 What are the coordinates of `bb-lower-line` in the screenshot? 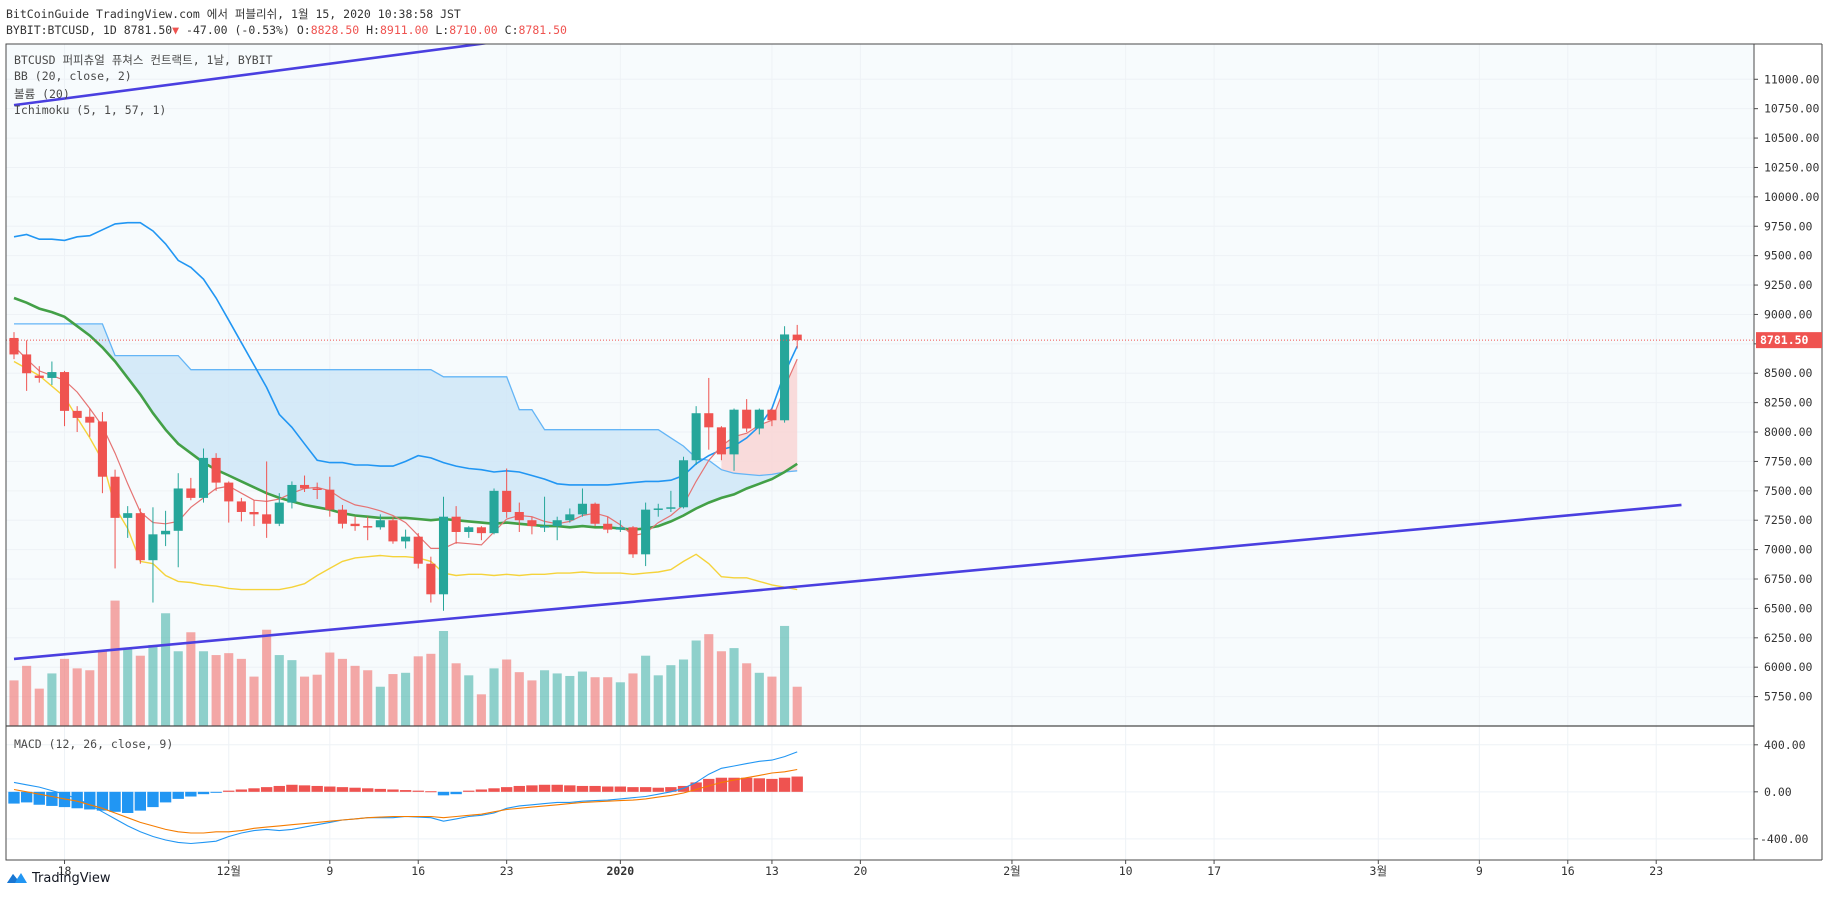 It's located at (405, 475).